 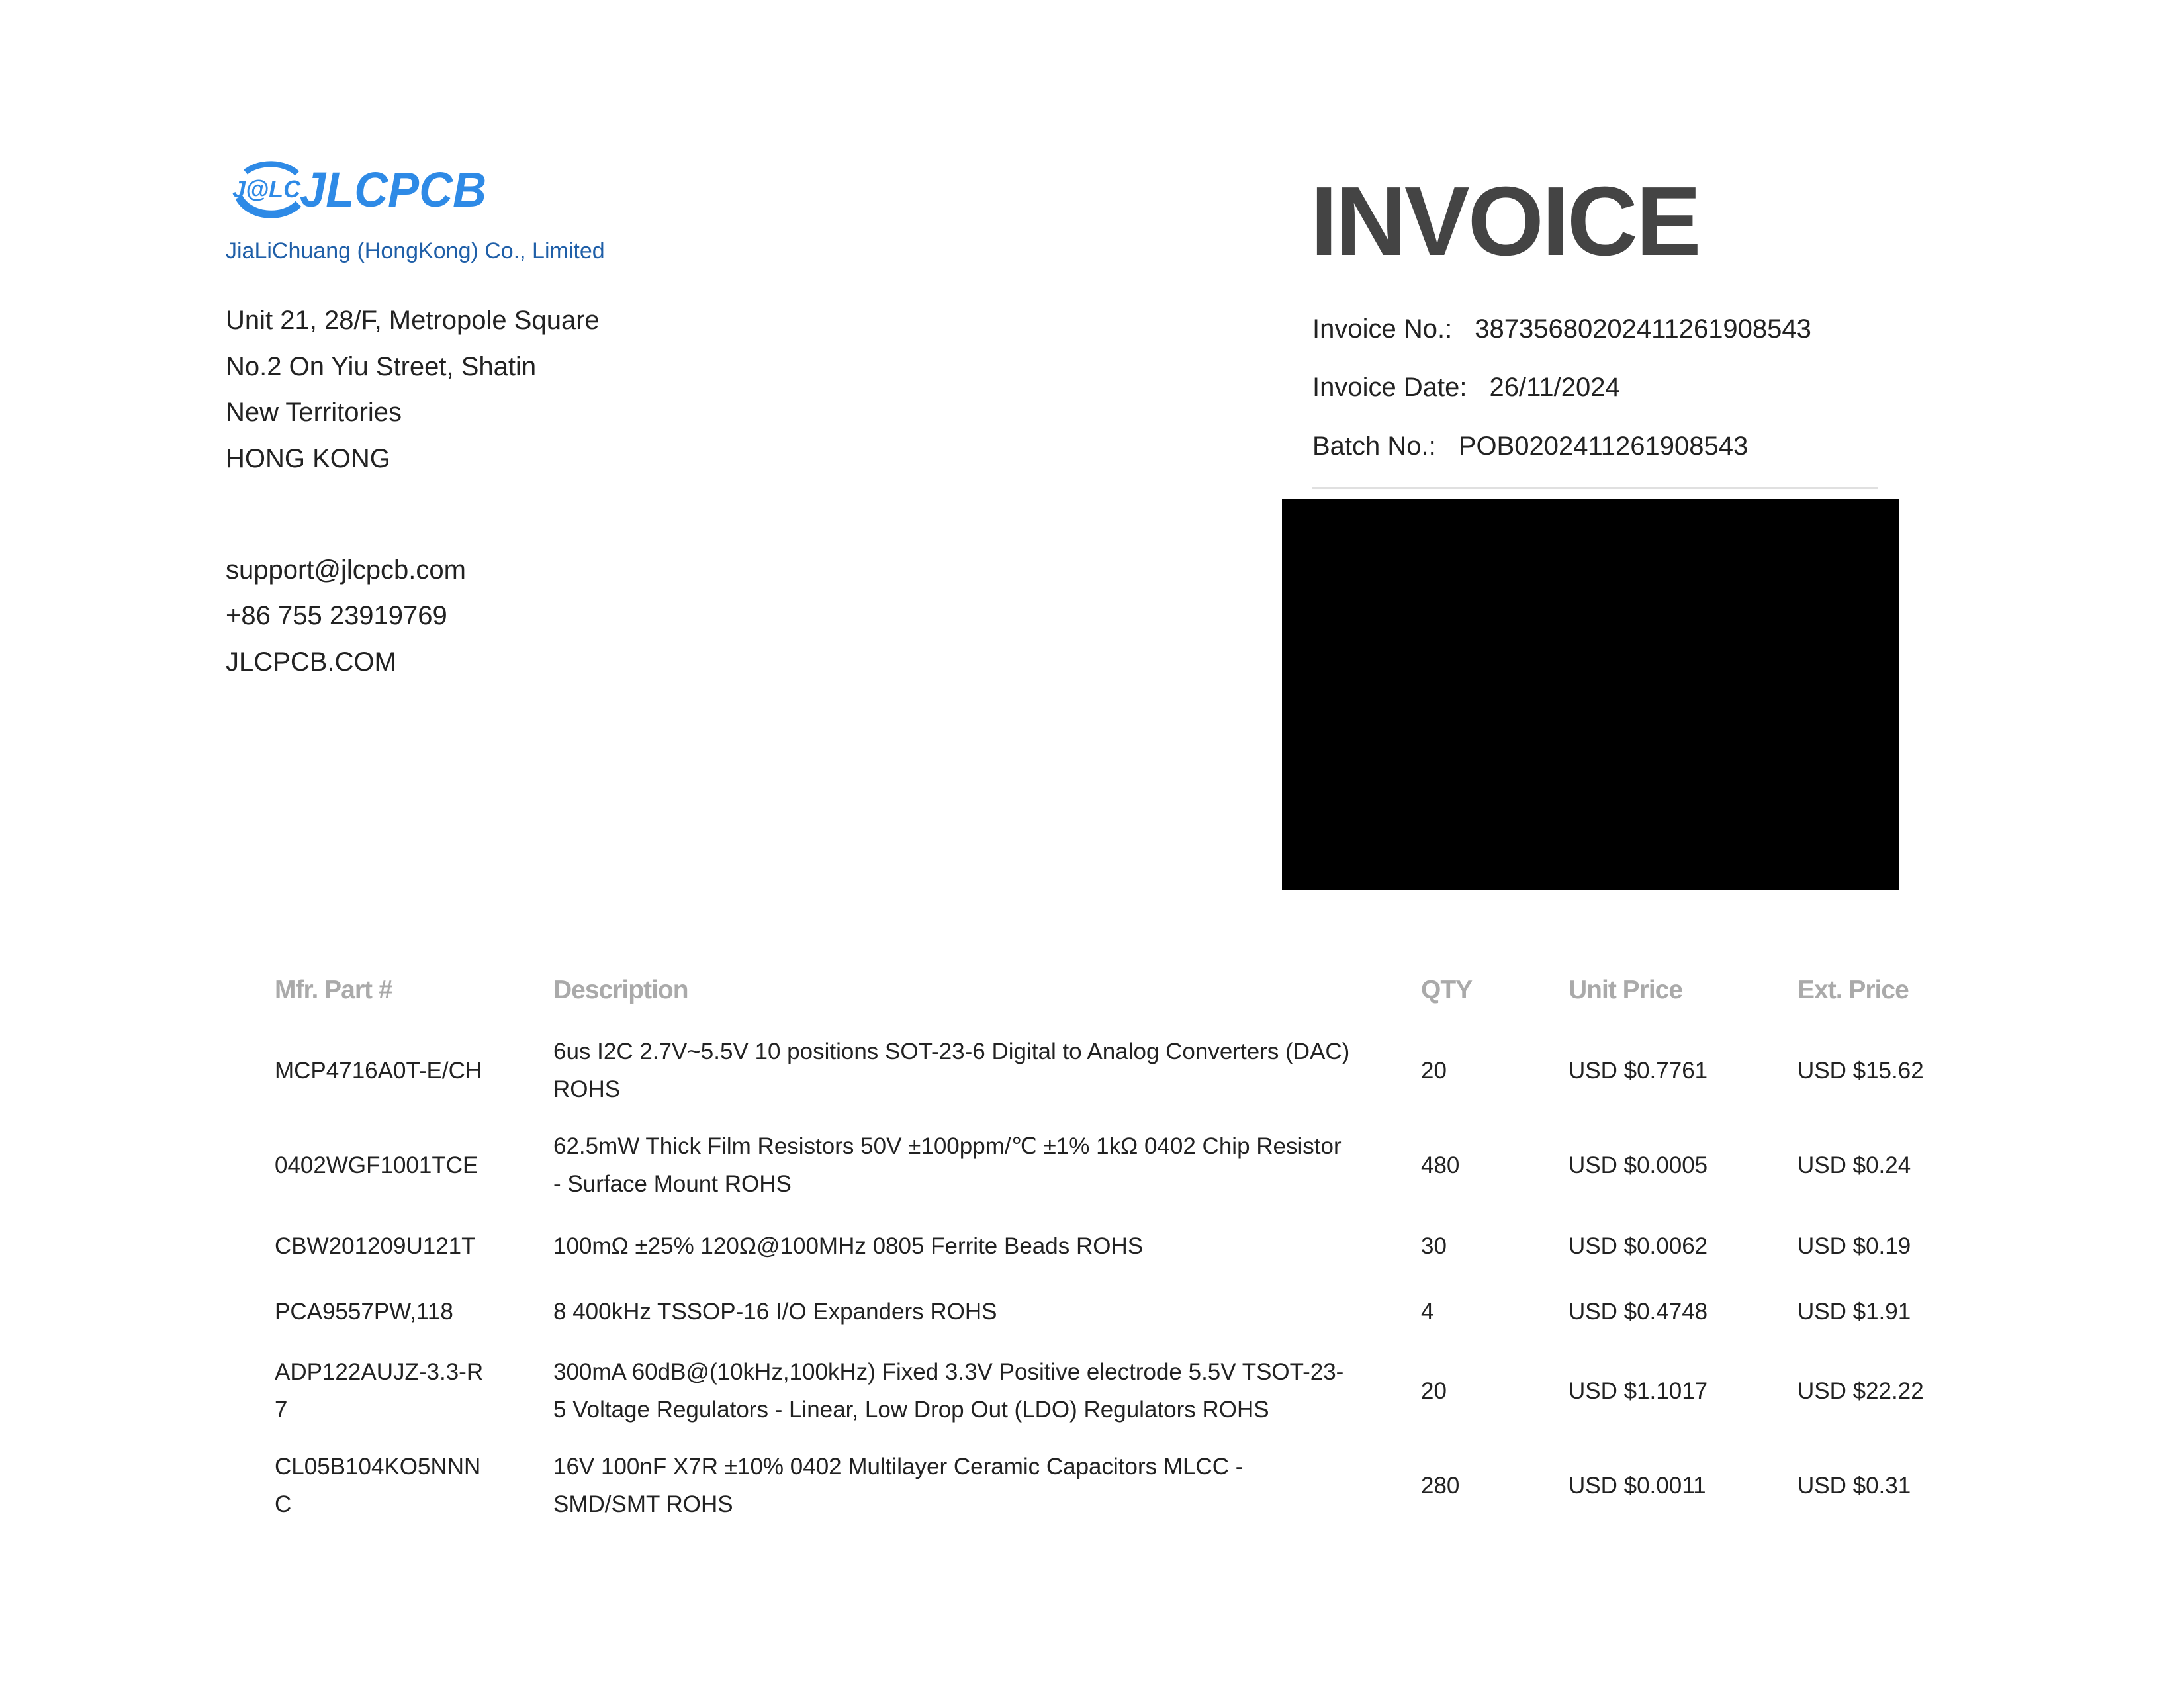 I want to click on svg-text: JLCPCB, so click(x=393, y=189).